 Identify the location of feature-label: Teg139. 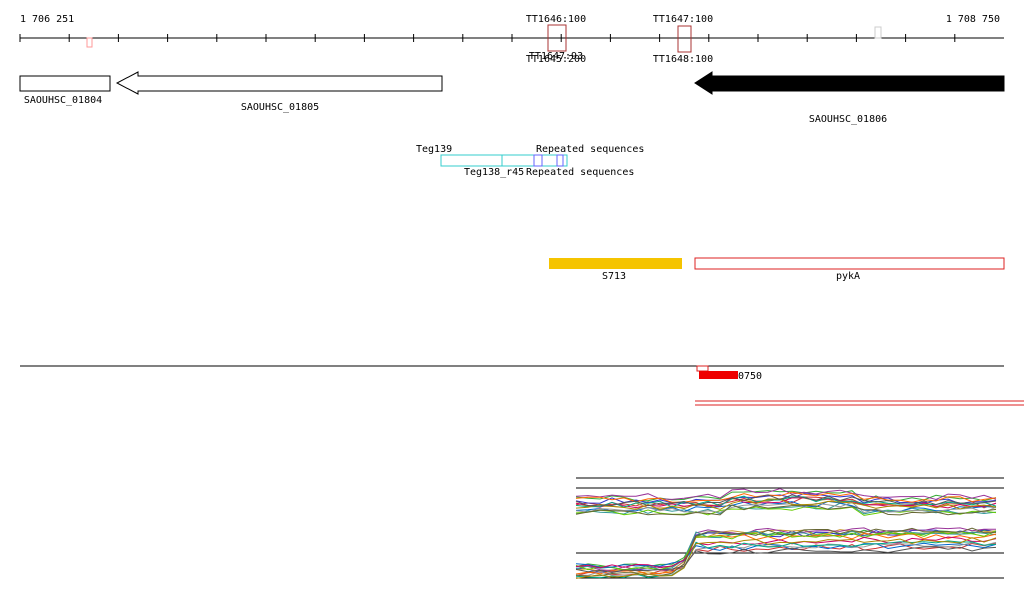
(434, 149).